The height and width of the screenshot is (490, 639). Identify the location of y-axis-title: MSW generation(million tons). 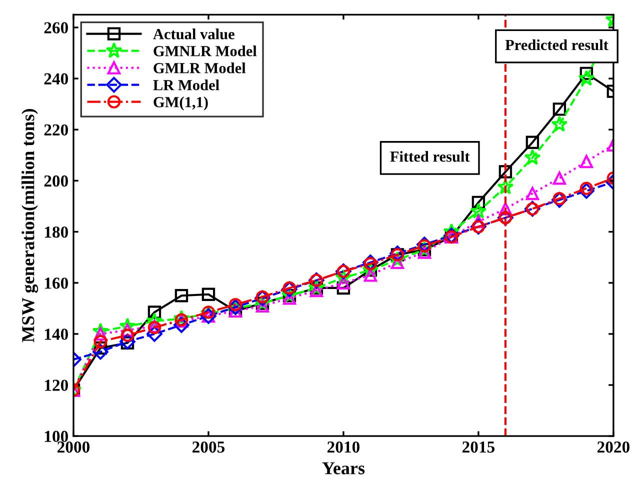
(30, 225).